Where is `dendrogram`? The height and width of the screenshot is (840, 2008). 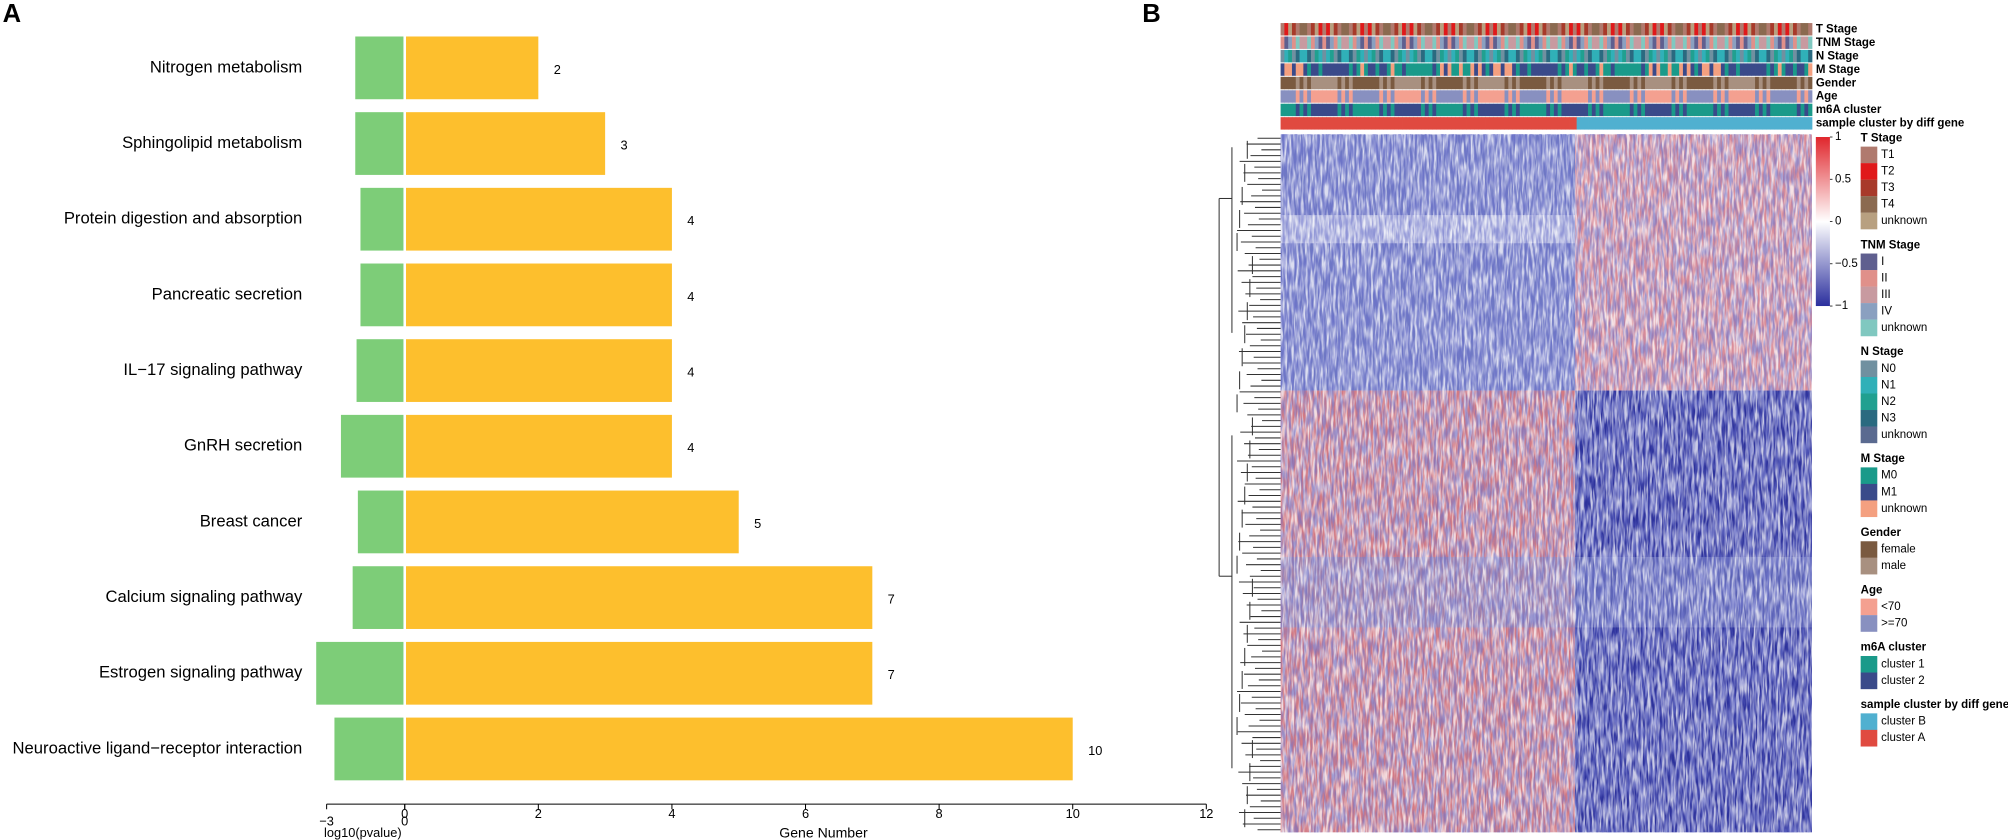
dendrogram is located at coordinates (1249, 484).